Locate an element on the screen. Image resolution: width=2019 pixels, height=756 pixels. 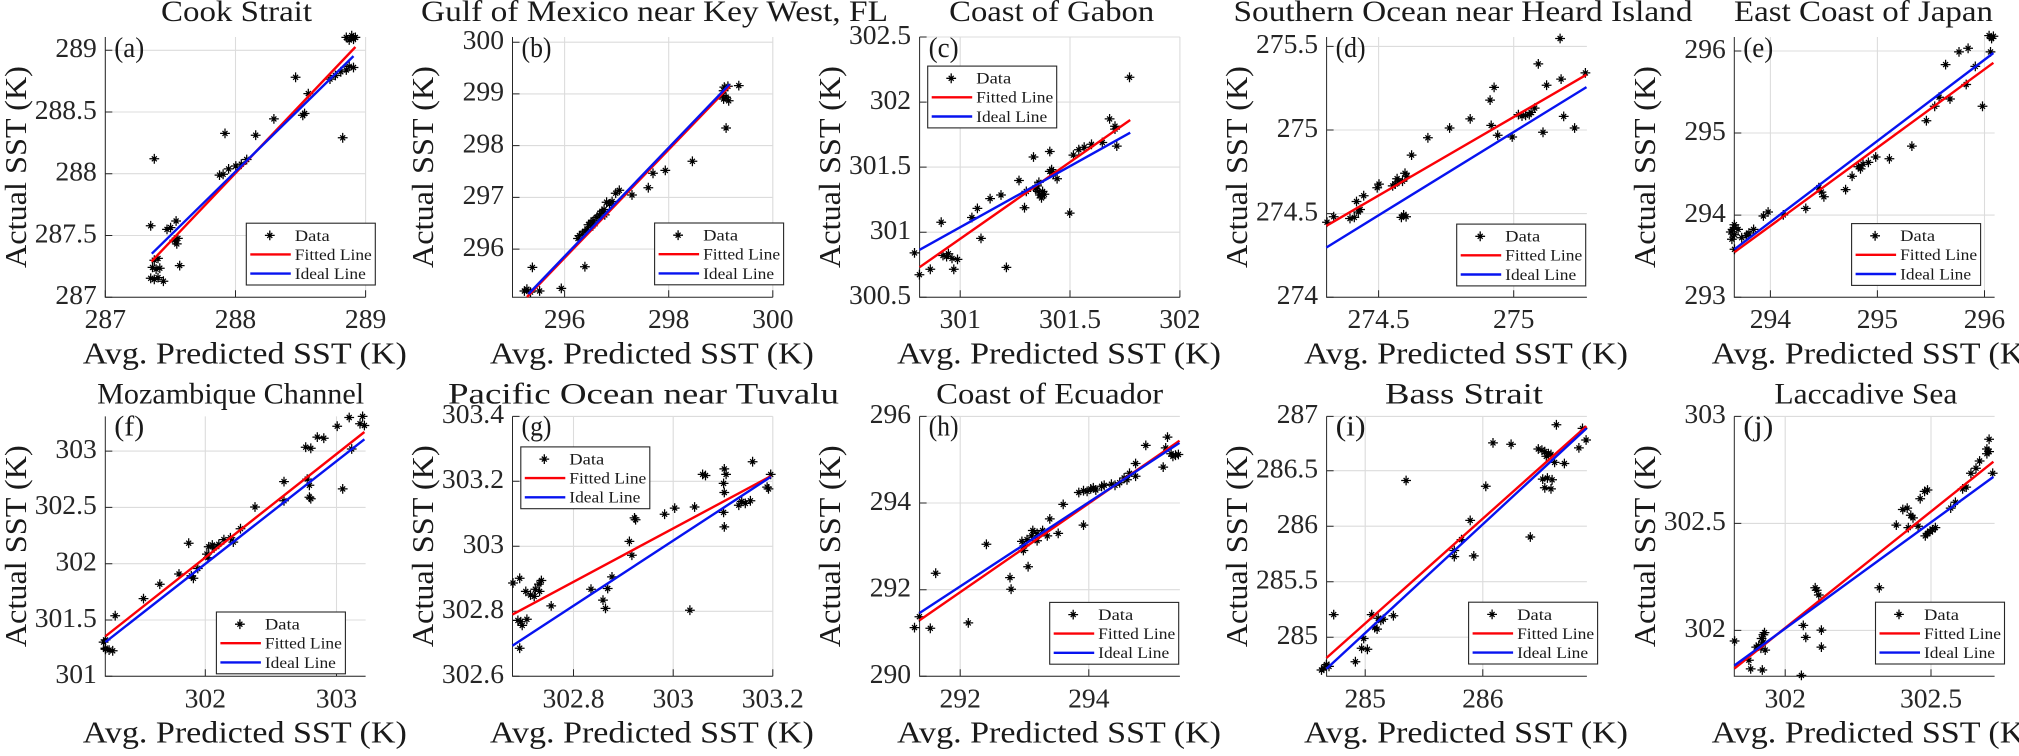
svg-text: (g) is located at coordinates (537, 426).